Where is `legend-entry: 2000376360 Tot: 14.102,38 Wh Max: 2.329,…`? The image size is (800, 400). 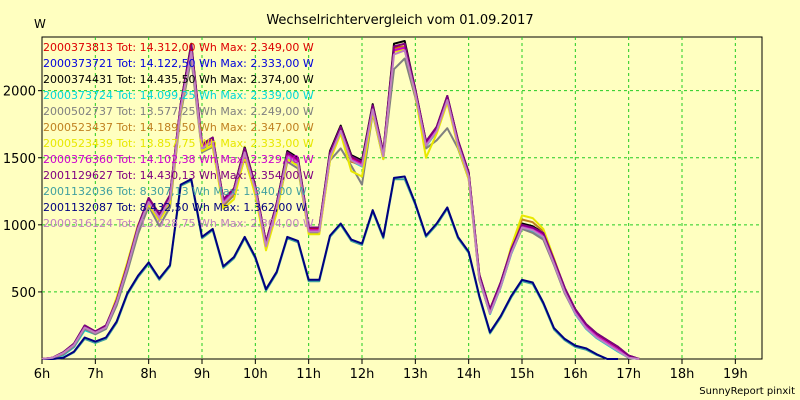
legend-entry: 2000376360 Tot: 14.102,38 Wh Max: 2.329,… is located at coordinates (178, 159).